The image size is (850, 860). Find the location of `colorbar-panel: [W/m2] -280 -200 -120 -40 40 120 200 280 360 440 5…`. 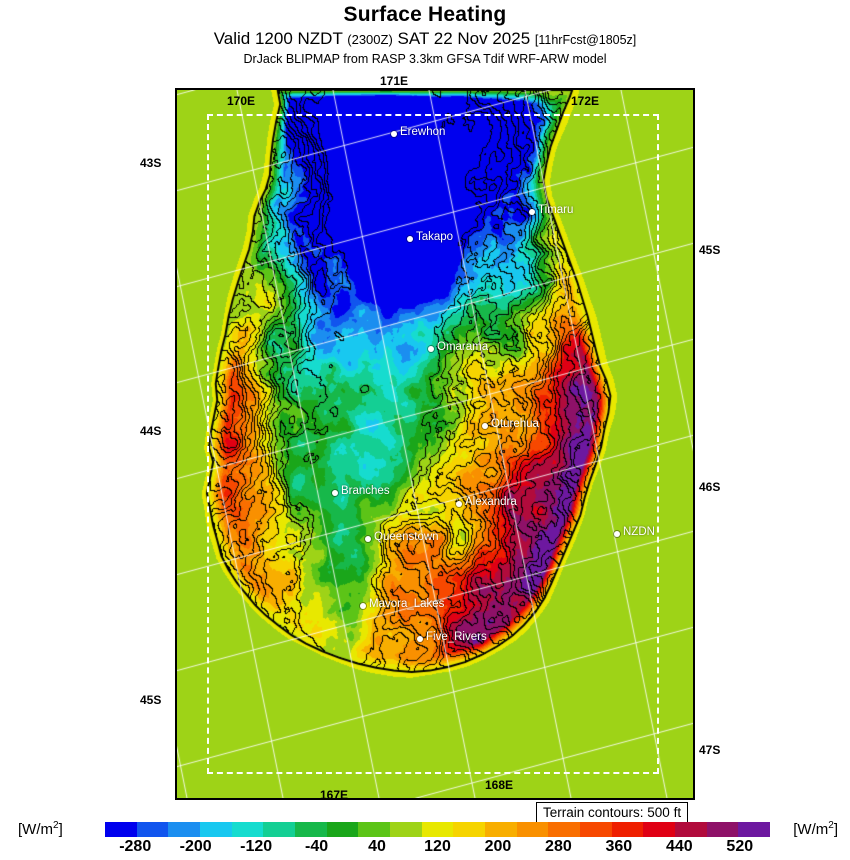

colorbar-panel: [W/m2] -280 -200 -120 -40 40 120 200 280 360 440 5… is located at coordinates (425, 839).